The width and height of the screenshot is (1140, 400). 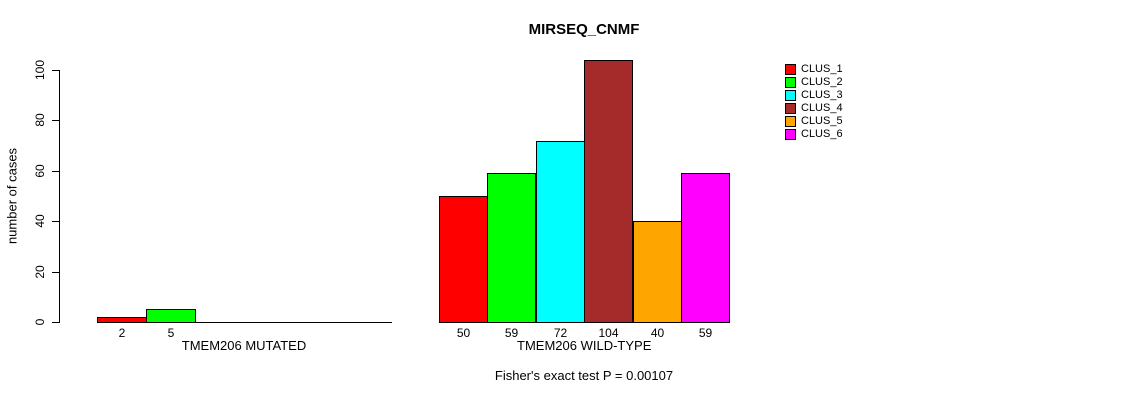 I want to click on bar-CLUS_4-wildtype, so click(x=608, y=191).